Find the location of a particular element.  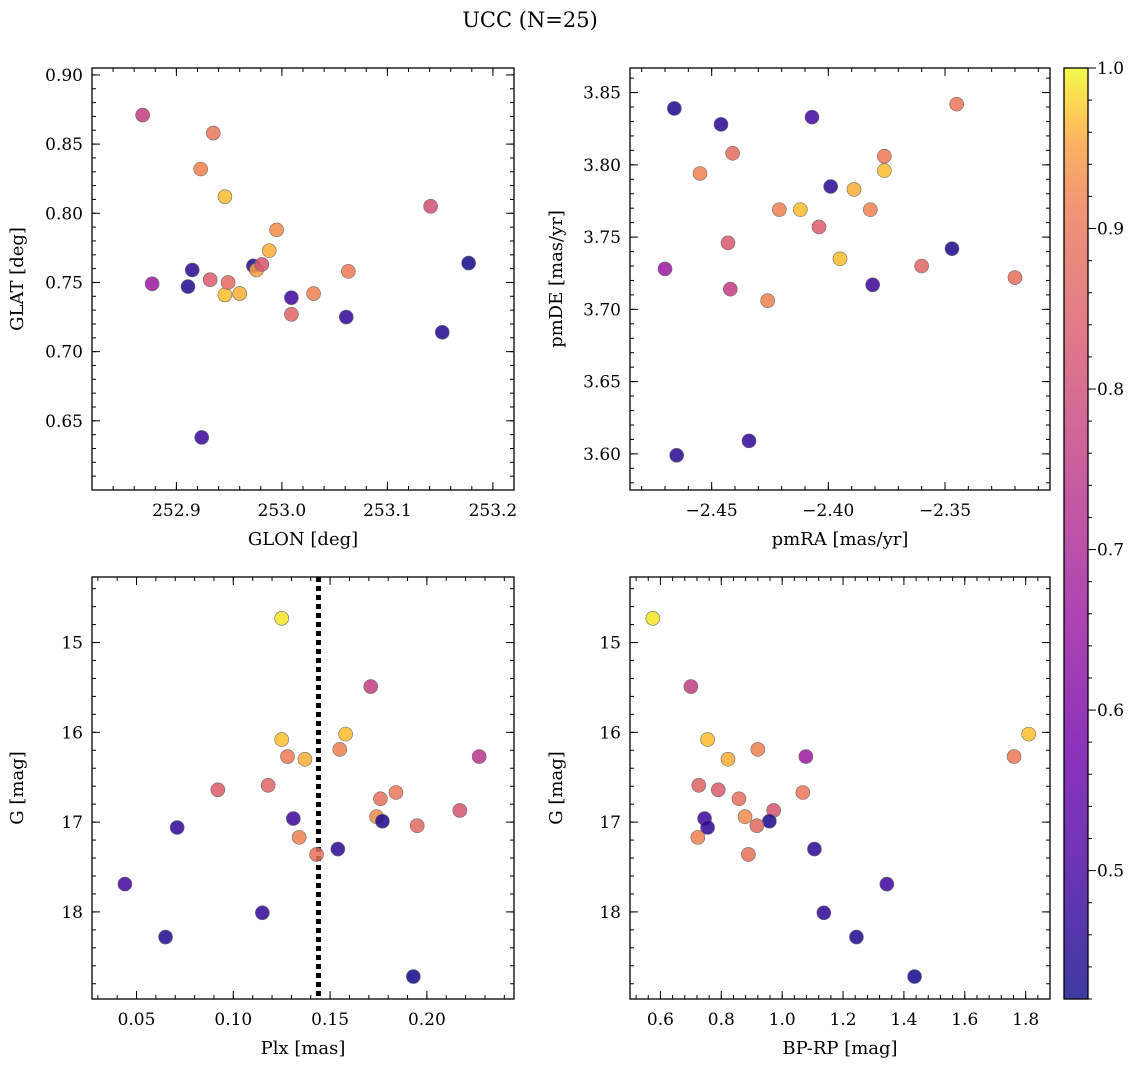

x-tick-label: 1.2 is located at coordinates (843, 1020).